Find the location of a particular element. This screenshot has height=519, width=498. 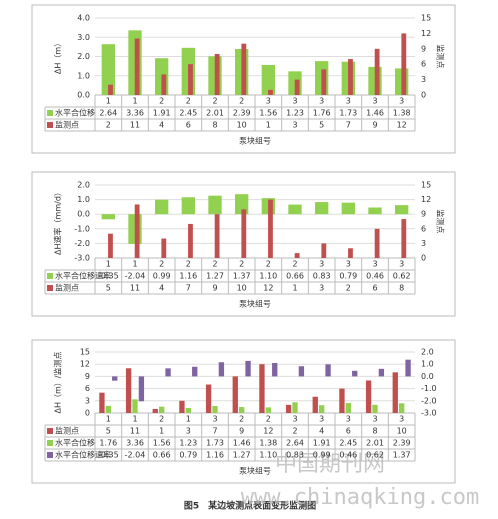

table-value: 1.37 is located at coordinates (242, 276).